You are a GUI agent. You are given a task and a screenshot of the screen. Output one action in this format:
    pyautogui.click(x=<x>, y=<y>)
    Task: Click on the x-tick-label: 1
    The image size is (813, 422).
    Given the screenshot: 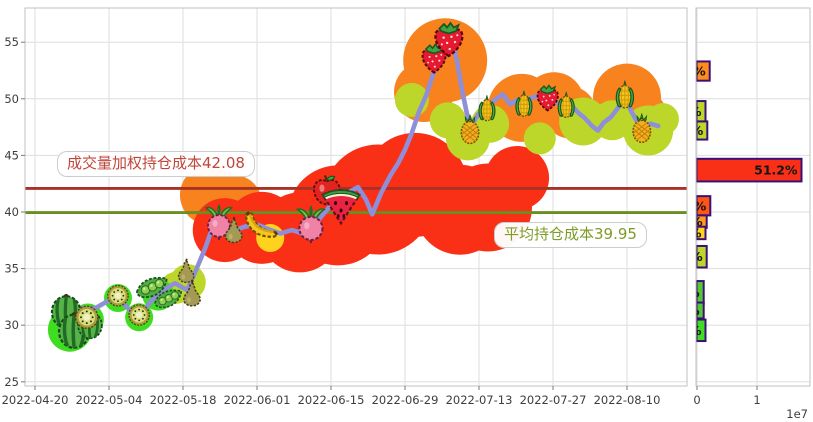 What is the action you would take?
    pyautogui.click(x=756, y=400)
    